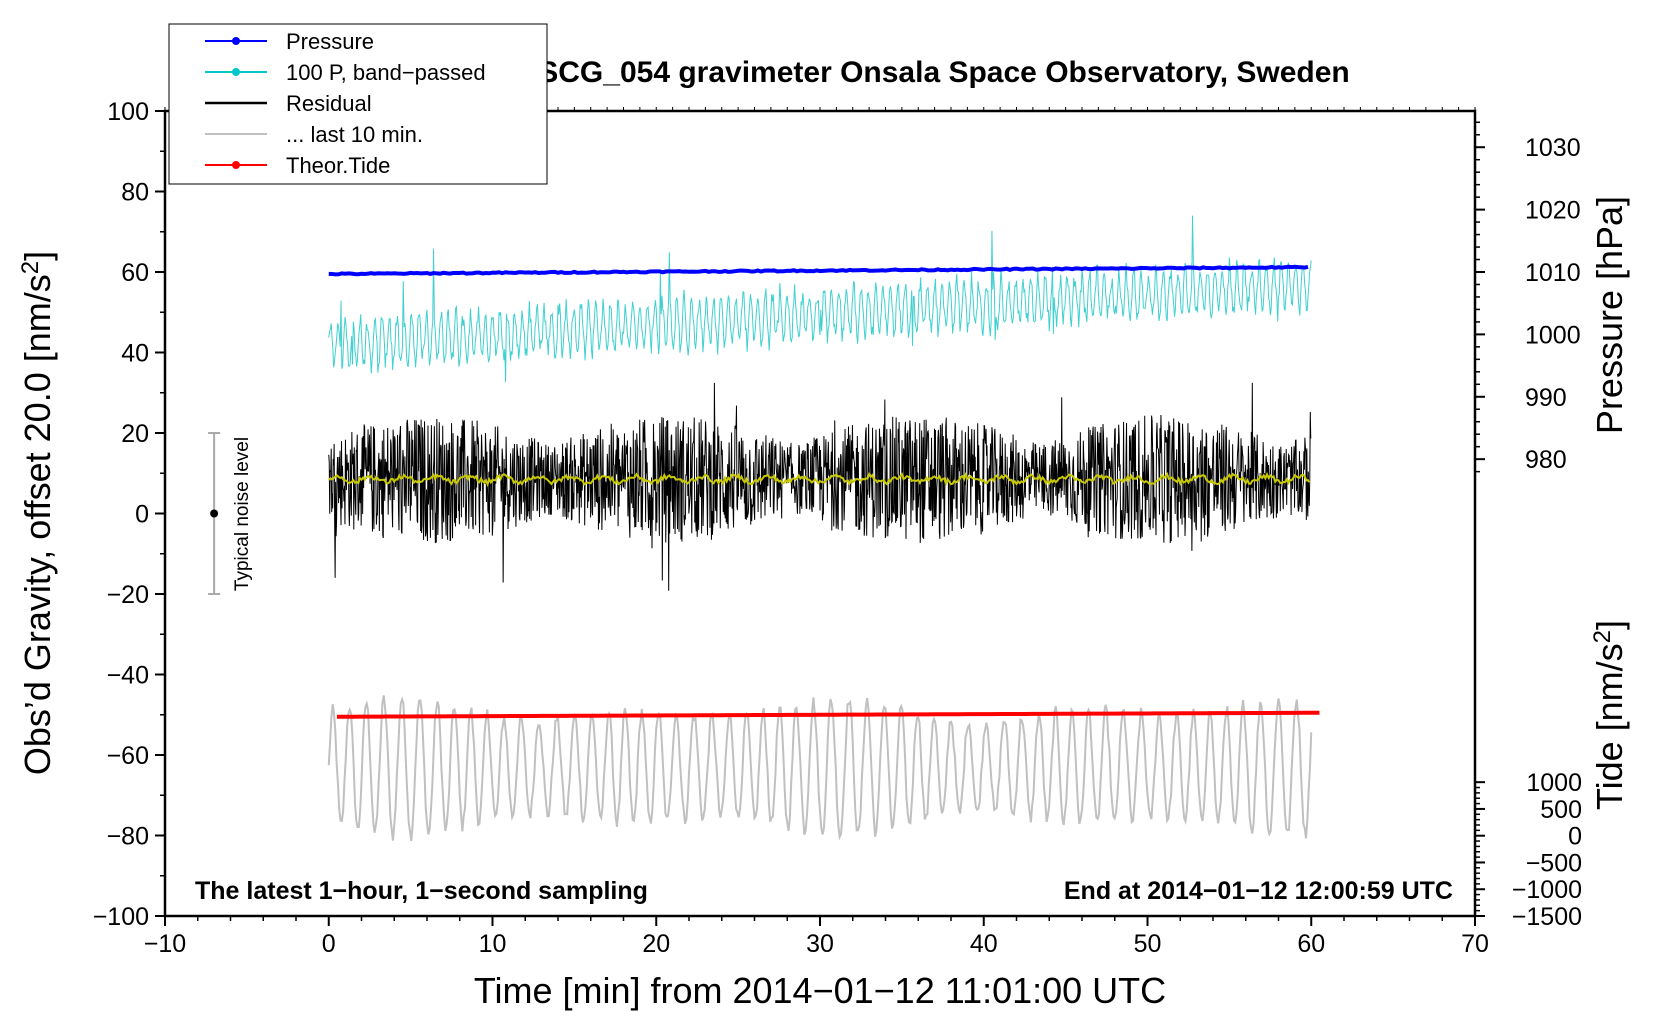 Image resolution: width=1660 pixels, height=1020 pixels. What do you see at coordinates (128, 595) in the screenshot?
I see `y-tick-label: −20` at bounding box center [128, 595].